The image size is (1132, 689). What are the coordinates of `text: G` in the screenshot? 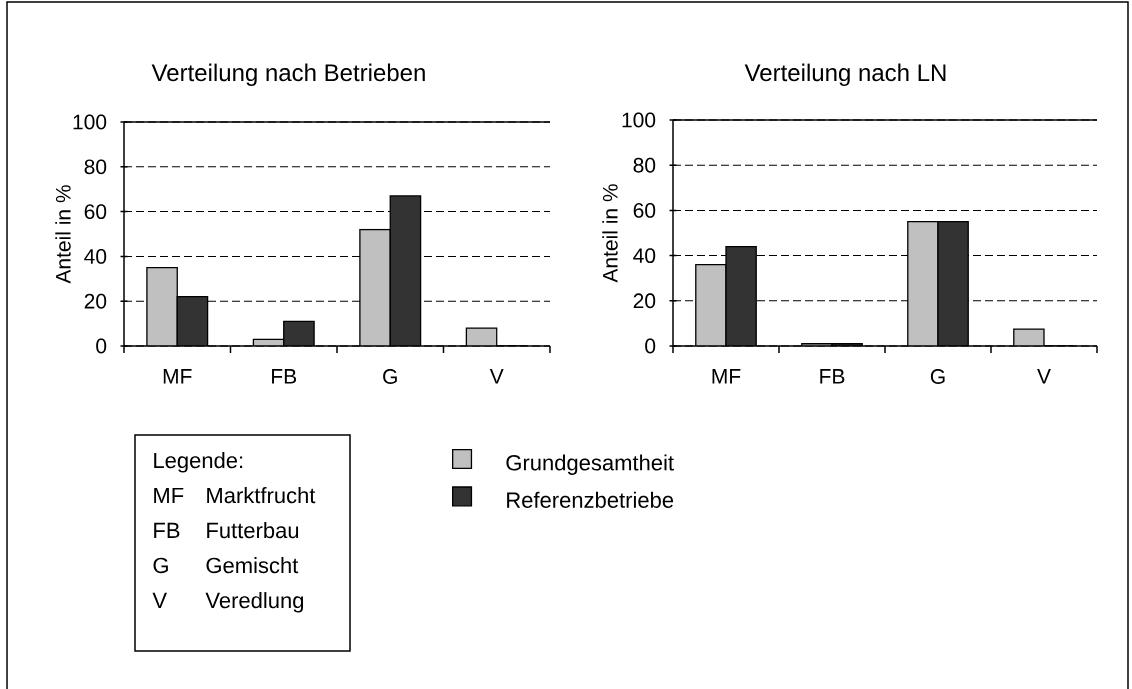 It's located at (160, 565).